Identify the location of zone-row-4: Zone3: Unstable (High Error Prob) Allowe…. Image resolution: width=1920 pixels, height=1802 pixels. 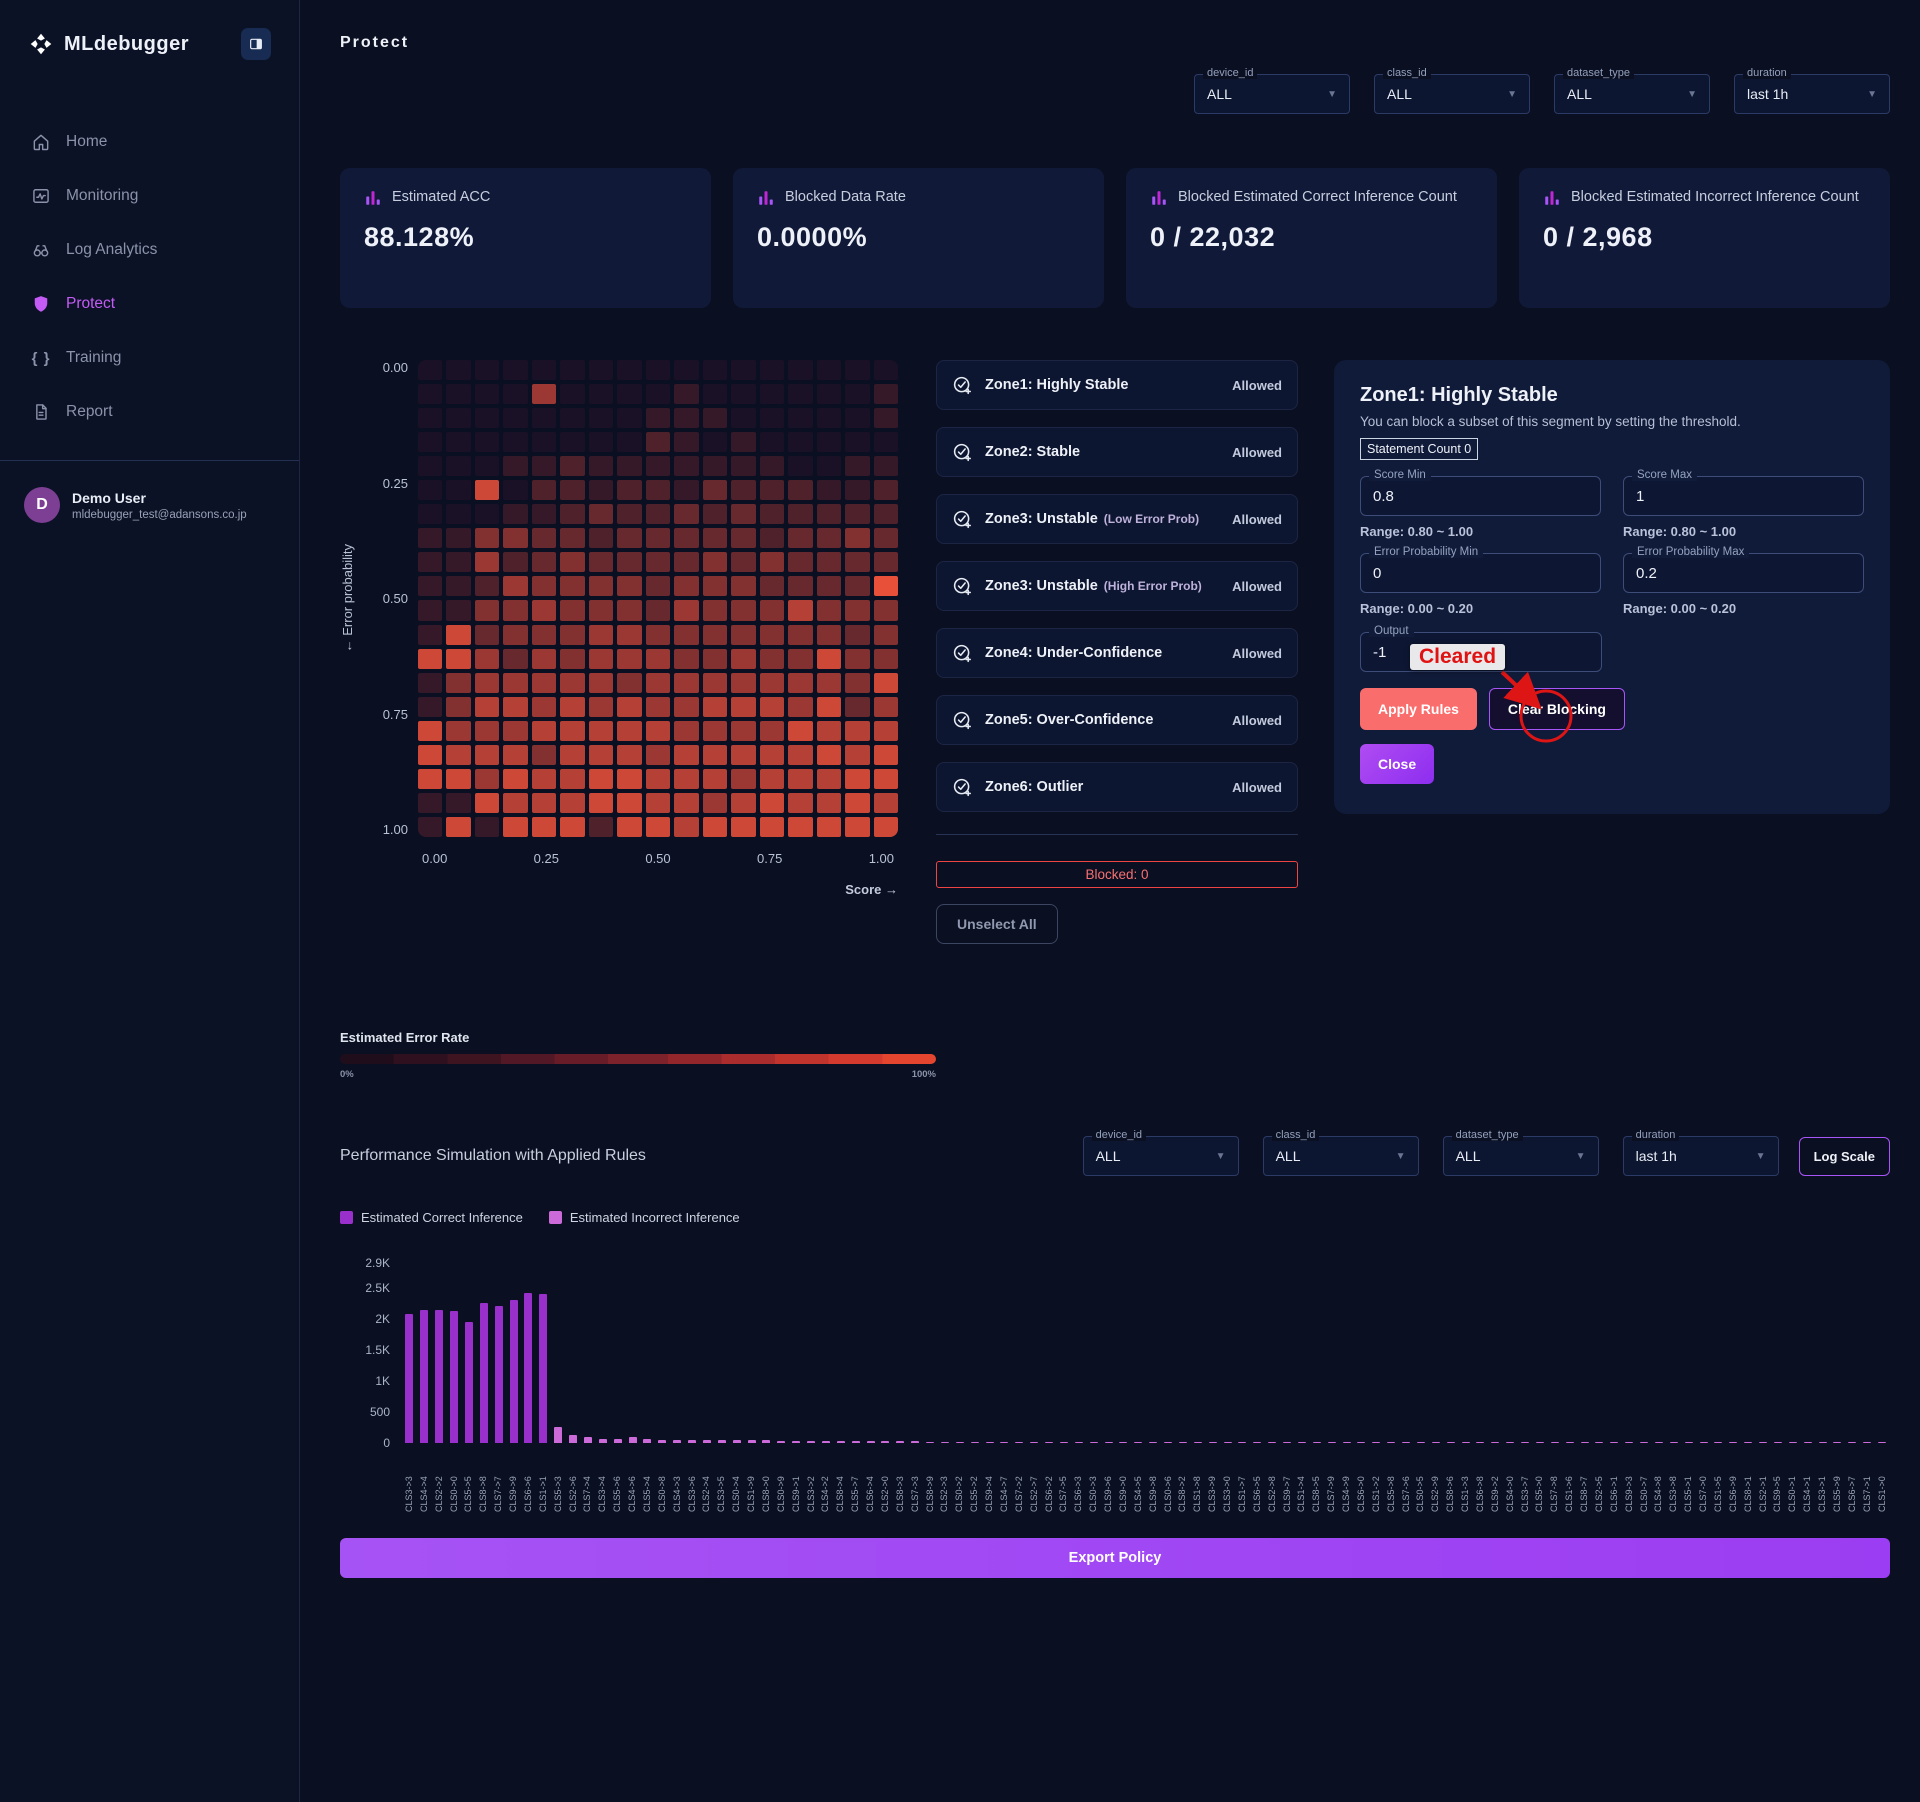
(1117, 586).